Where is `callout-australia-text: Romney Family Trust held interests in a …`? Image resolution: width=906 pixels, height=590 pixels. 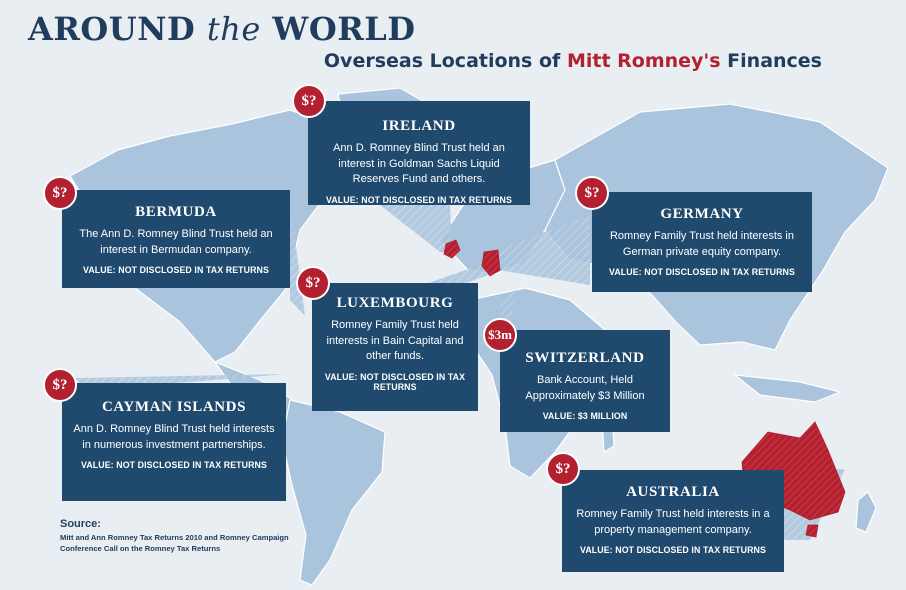 callout-australia-text: Romney Family Trust held interests in a … is located at coordinates (673, 522).